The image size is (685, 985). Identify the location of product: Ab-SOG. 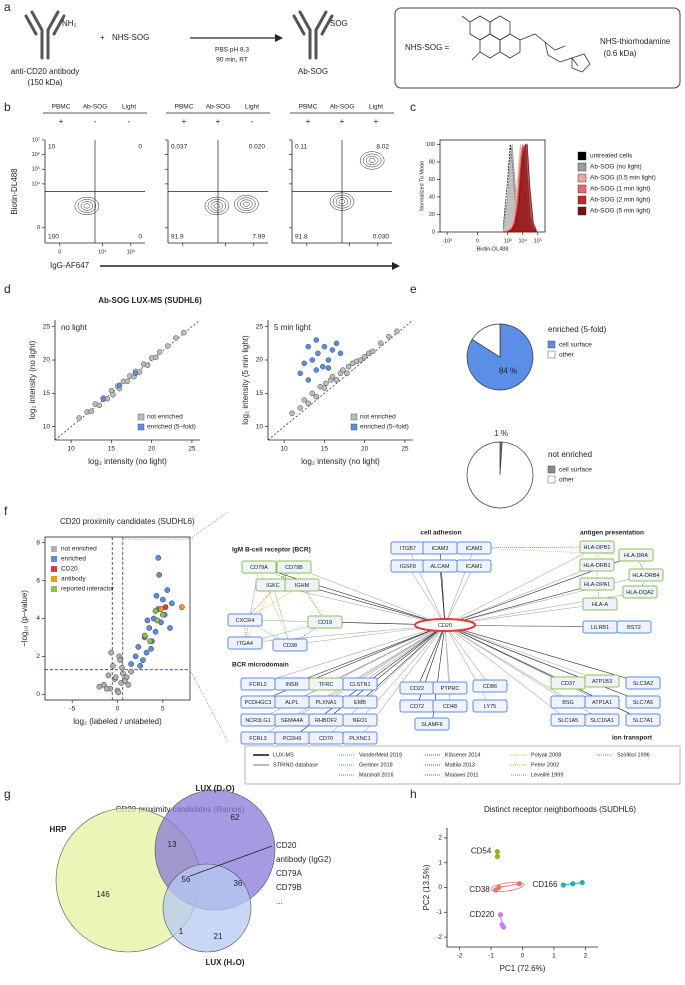
(313, 71).